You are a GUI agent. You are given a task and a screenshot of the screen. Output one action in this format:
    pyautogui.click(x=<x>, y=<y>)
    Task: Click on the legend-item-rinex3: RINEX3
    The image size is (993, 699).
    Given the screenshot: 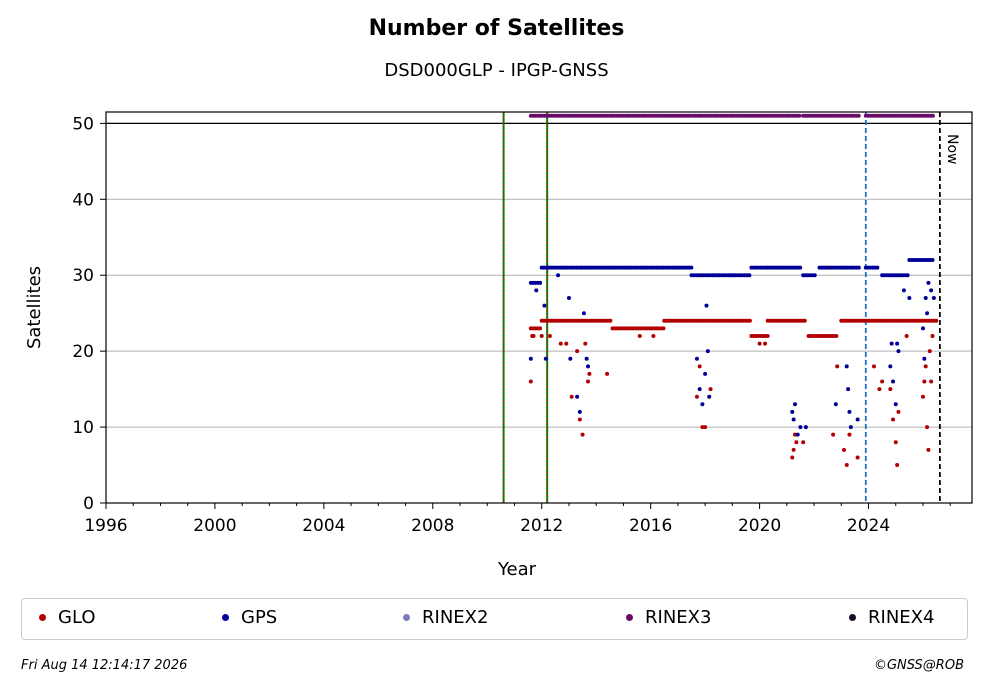 What is the action you would take?
    pyautogui.click(x=668, y=617)
    